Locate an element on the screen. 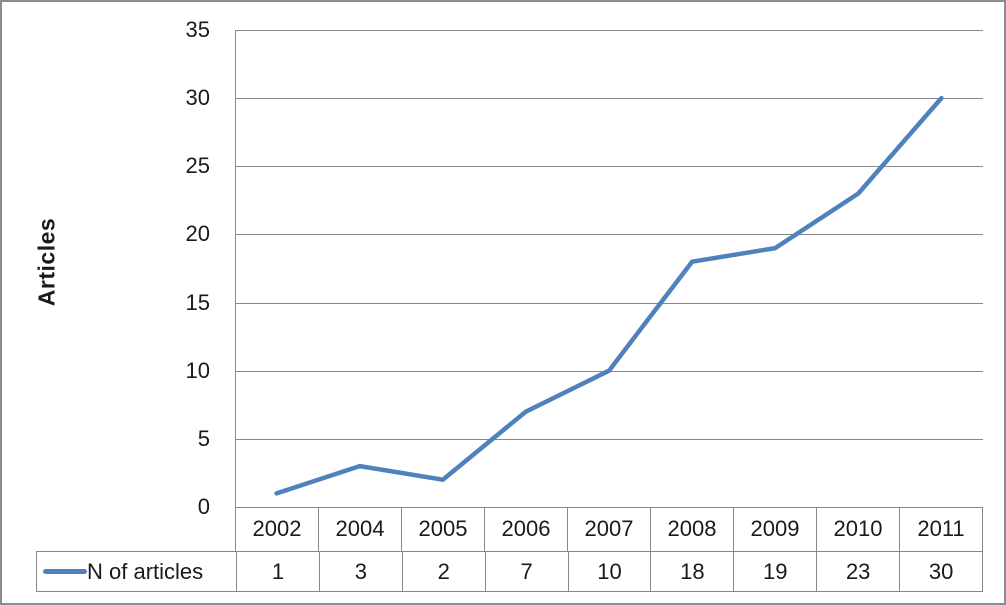 This screenshot has height=605, width=1006. x-category-2002: 2002 is located at coordinates (277, 528).